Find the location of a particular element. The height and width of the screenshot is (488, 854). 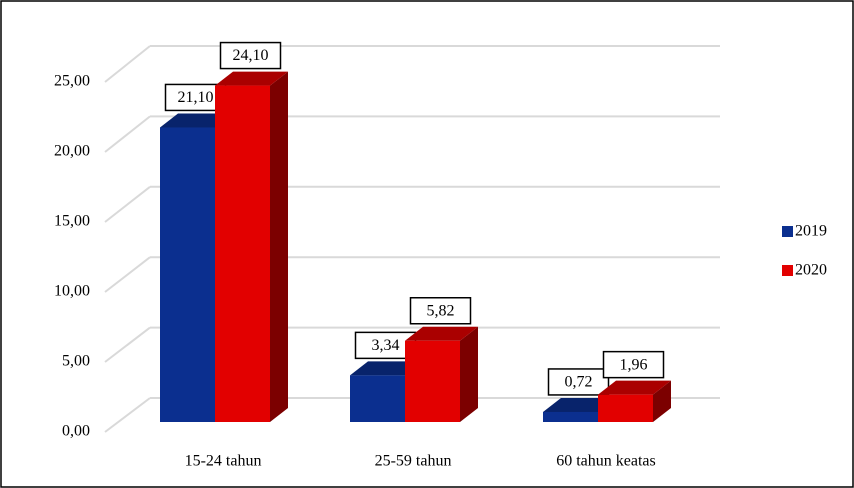

data-label: 3,34 is located at coordinates (386, 345).